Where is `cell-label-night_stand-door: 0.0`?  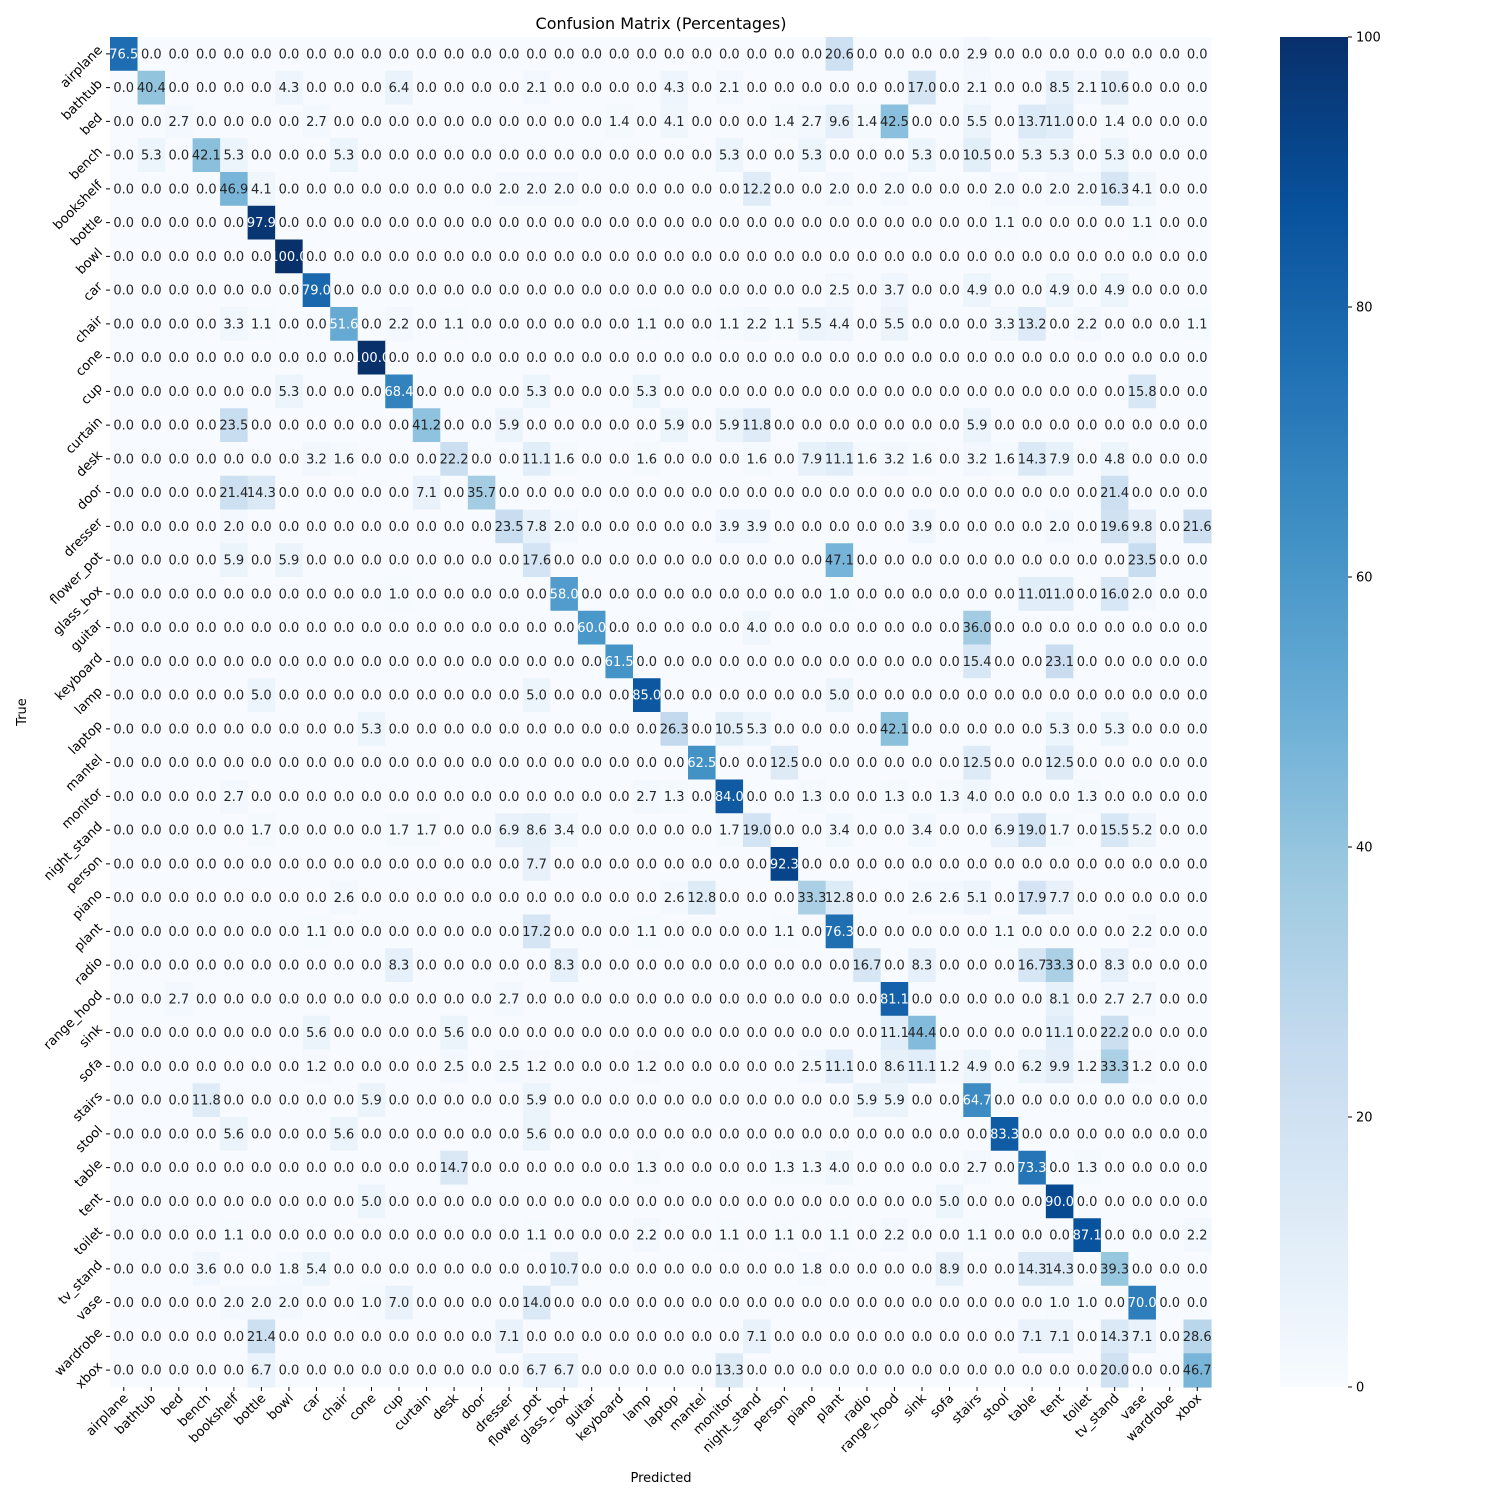 cell-label-night_stand-door: 0.0 is located at coordinates (481, 831).